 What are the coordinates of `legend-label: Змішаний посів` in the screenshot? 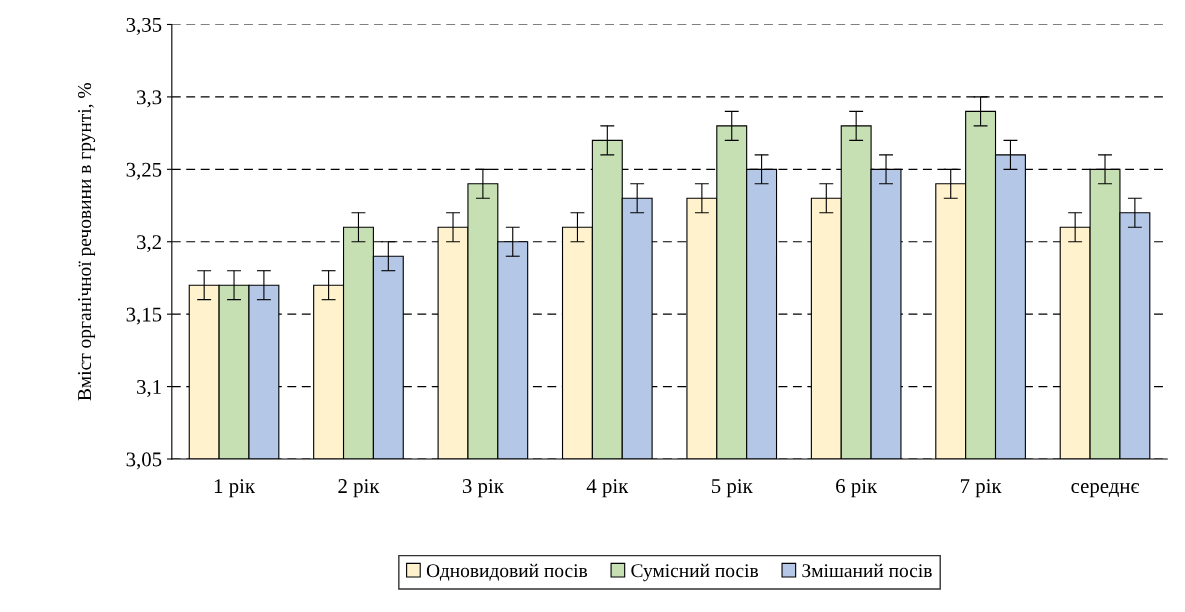 It's located at (867, 570).